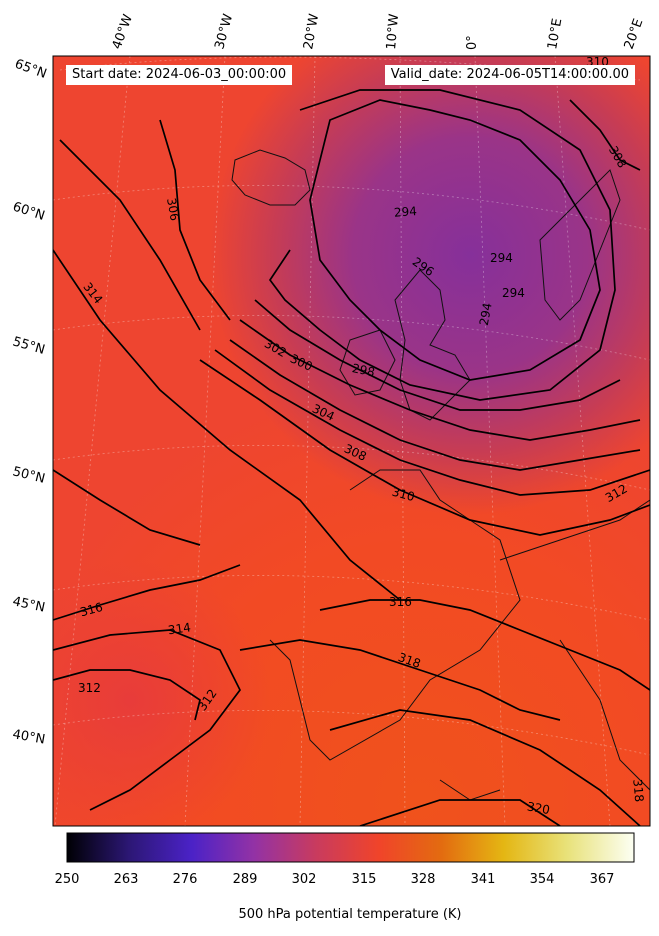 The image size is (659, 936). I want to click on colorbar-label: 500 hPa potential temperature (K), so click(350, 914).